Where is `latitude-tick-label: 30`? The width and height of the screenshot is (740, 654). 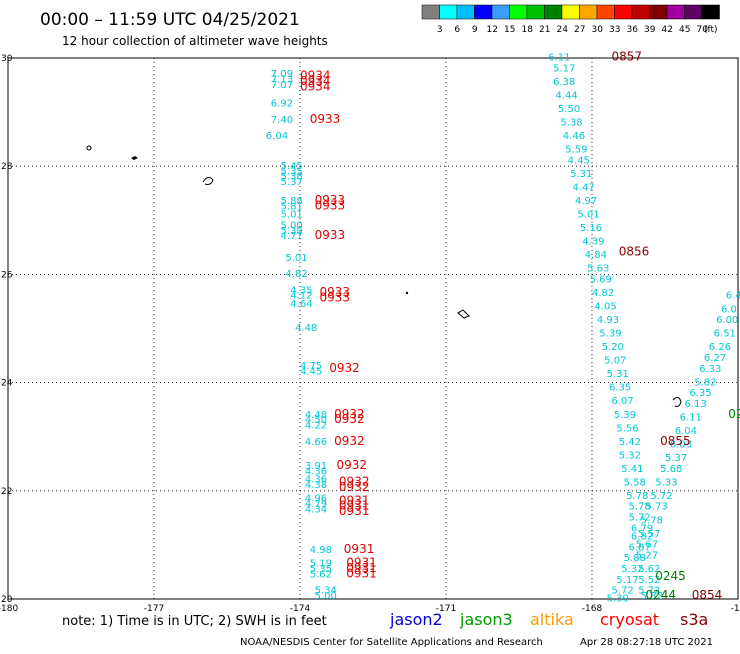 latitude-tick-label: 30 is located at coordinates (7, 59).